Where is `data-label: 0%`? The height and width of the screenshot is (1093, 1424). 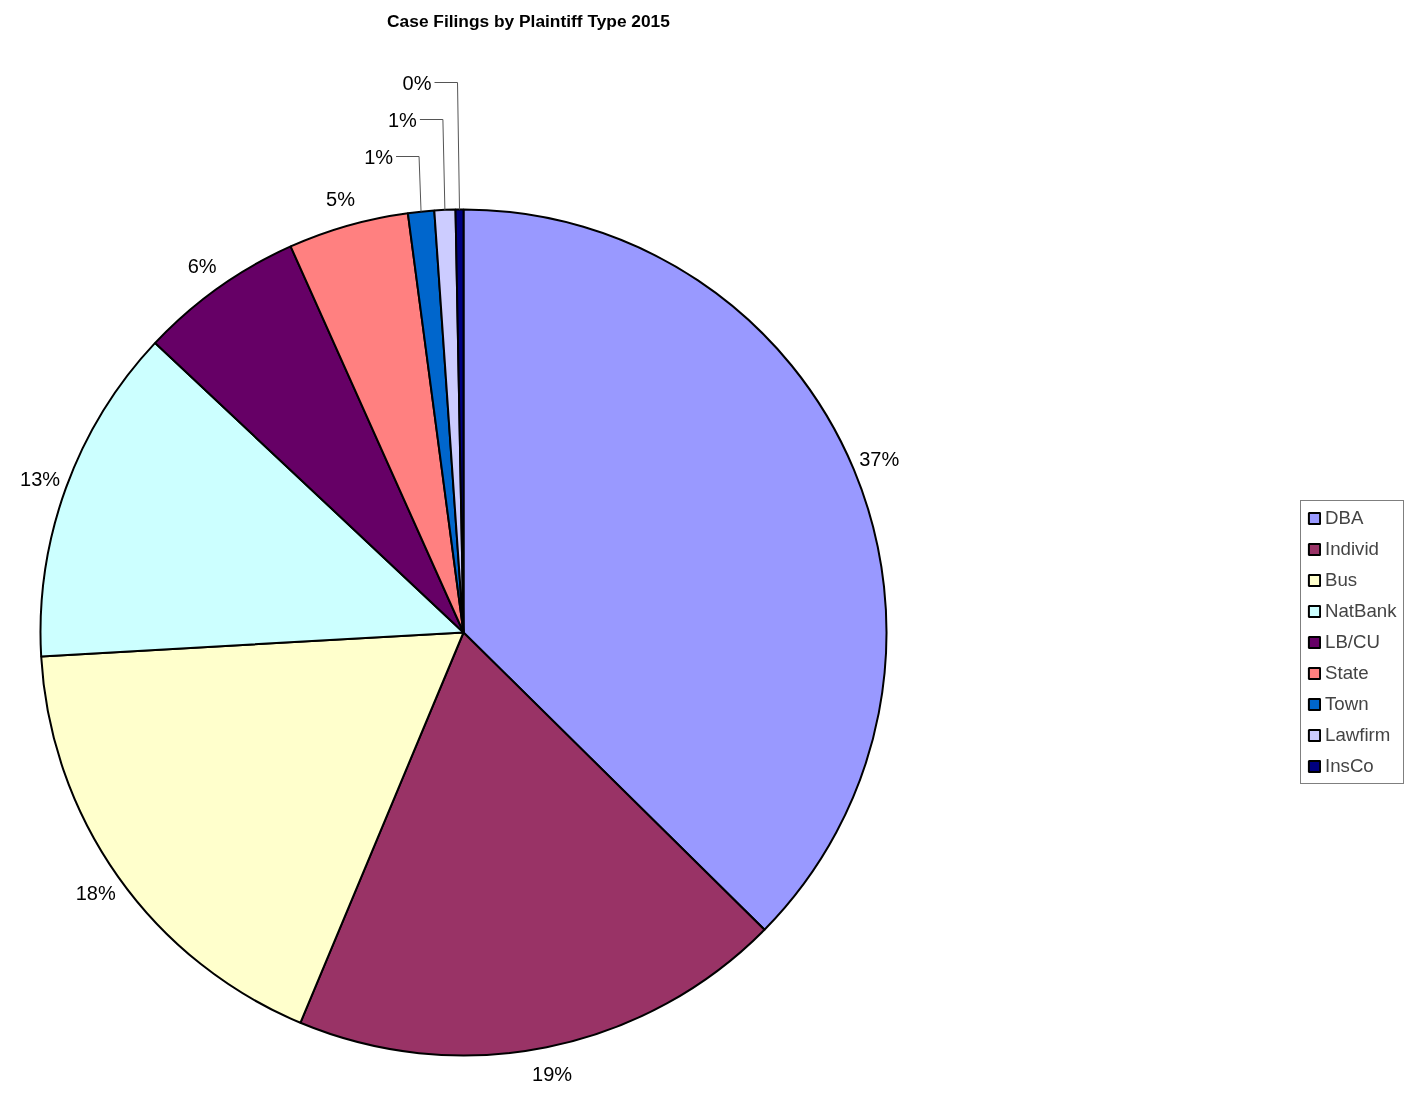 data-label: 0% is located at coordinates (417, 82).